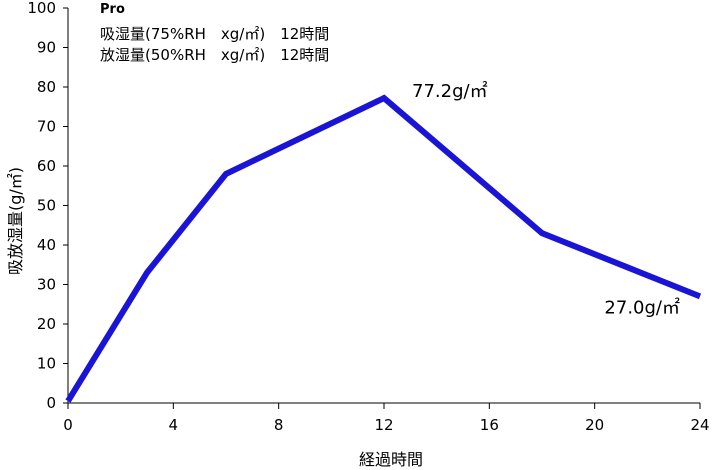 Image resolution: width=712 pixels, height=470 pixels. Describe the element at coordinates (594, 425) in the screenshot. I see `x-tick-label: 20` at that location.